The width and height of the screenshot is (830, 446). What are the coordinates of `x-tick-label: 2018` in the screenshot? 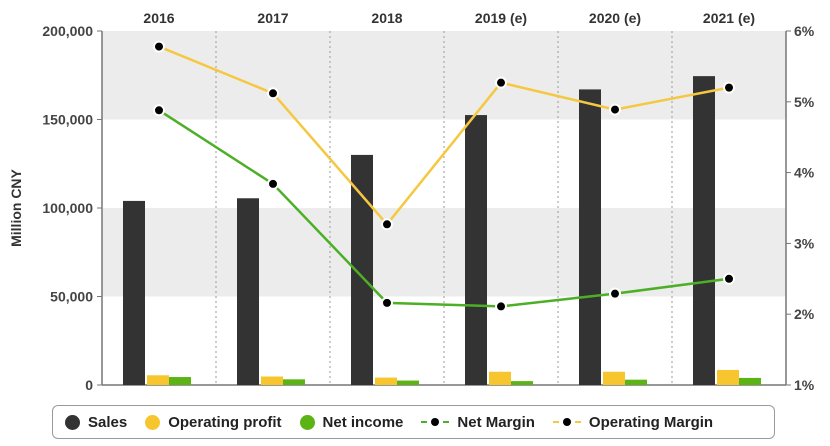 It's located at (386, 18).